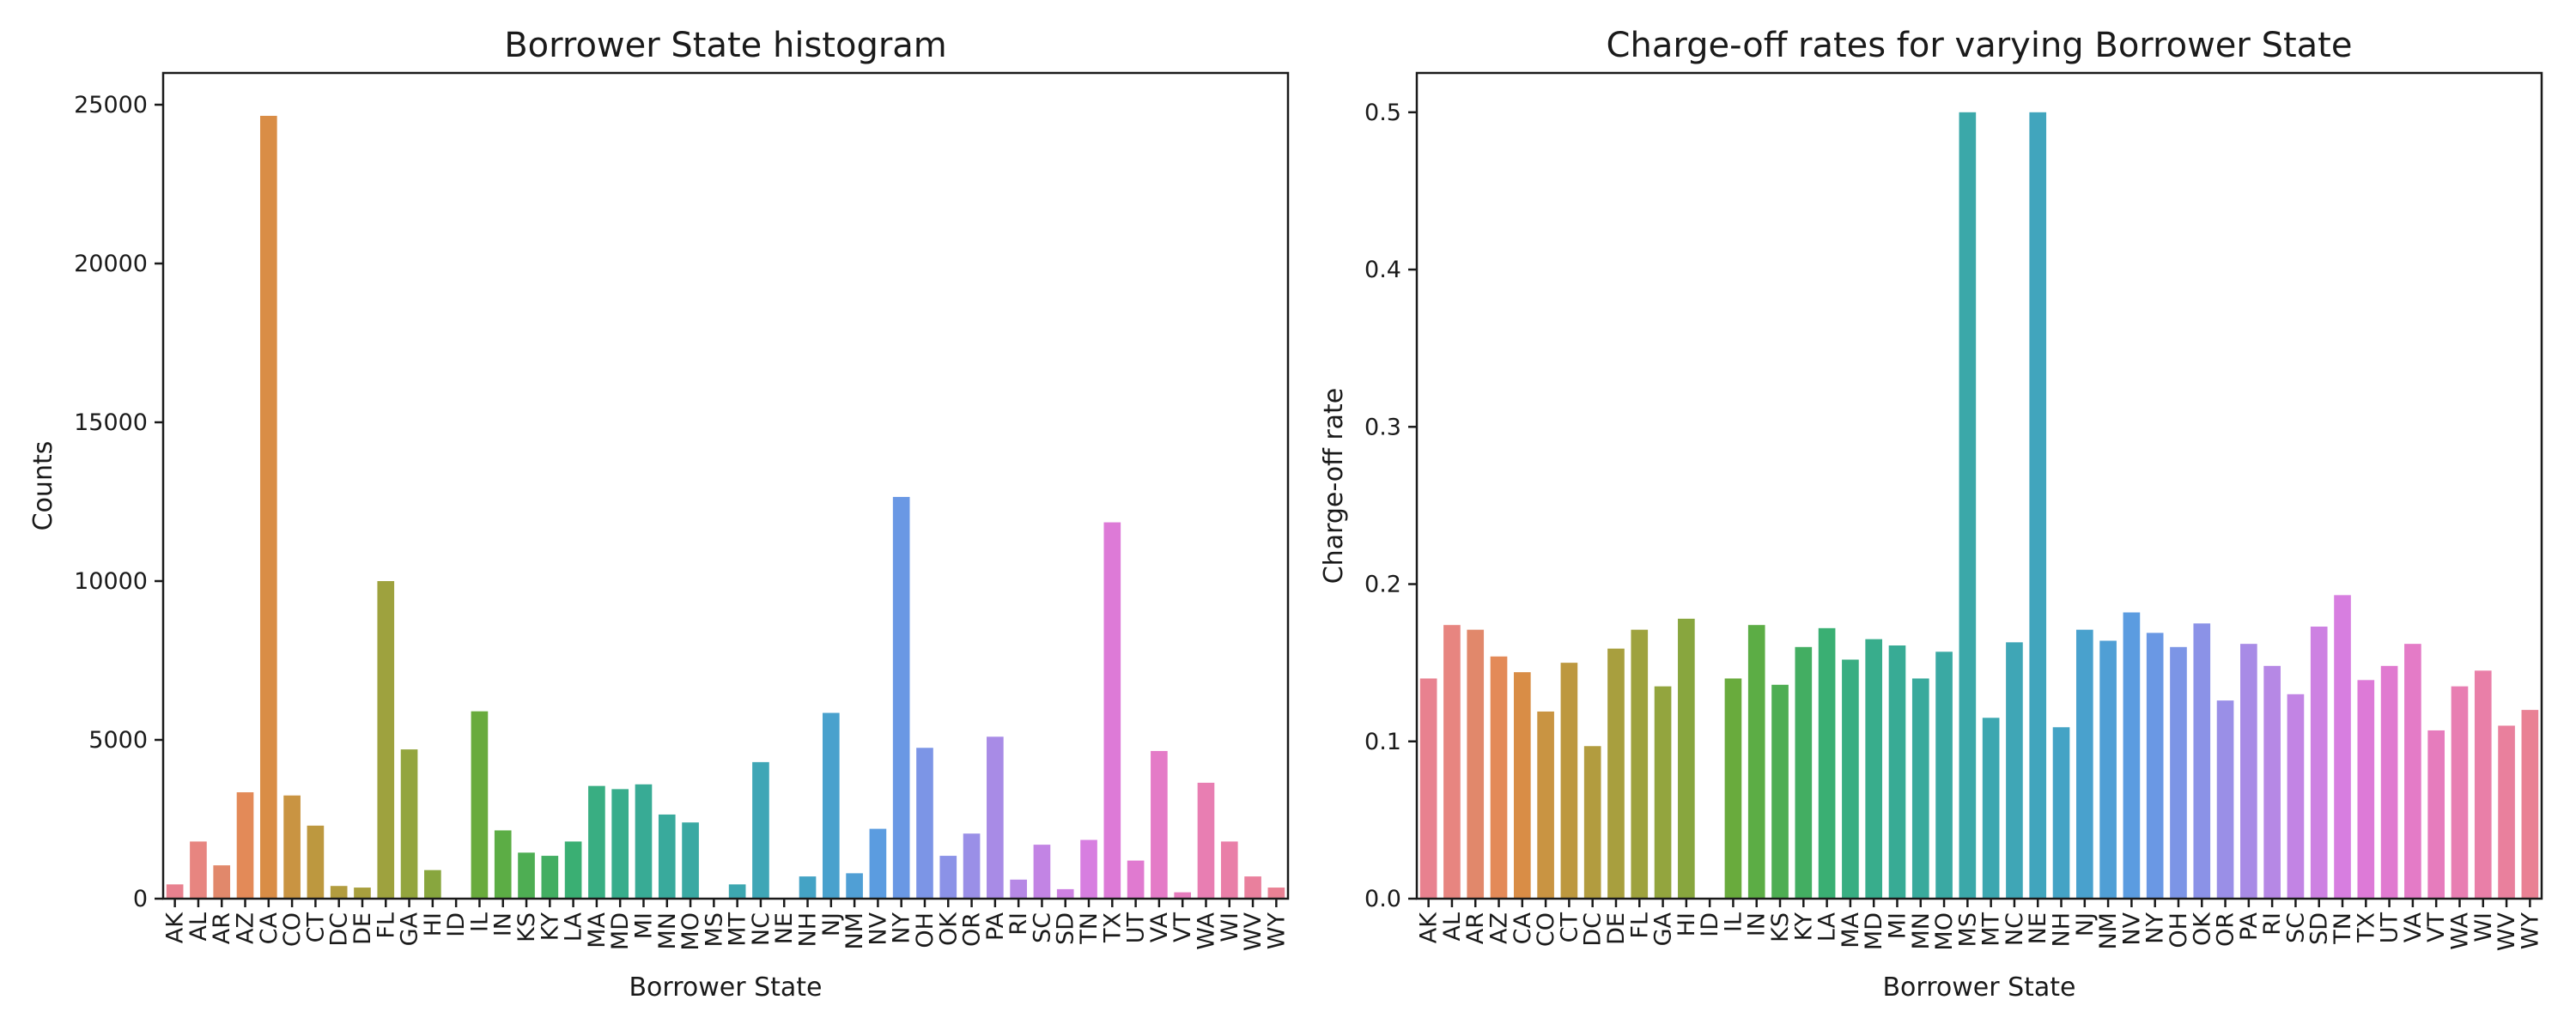  I want to click on chart-title: Borrower State histogram, so click(726, 45).